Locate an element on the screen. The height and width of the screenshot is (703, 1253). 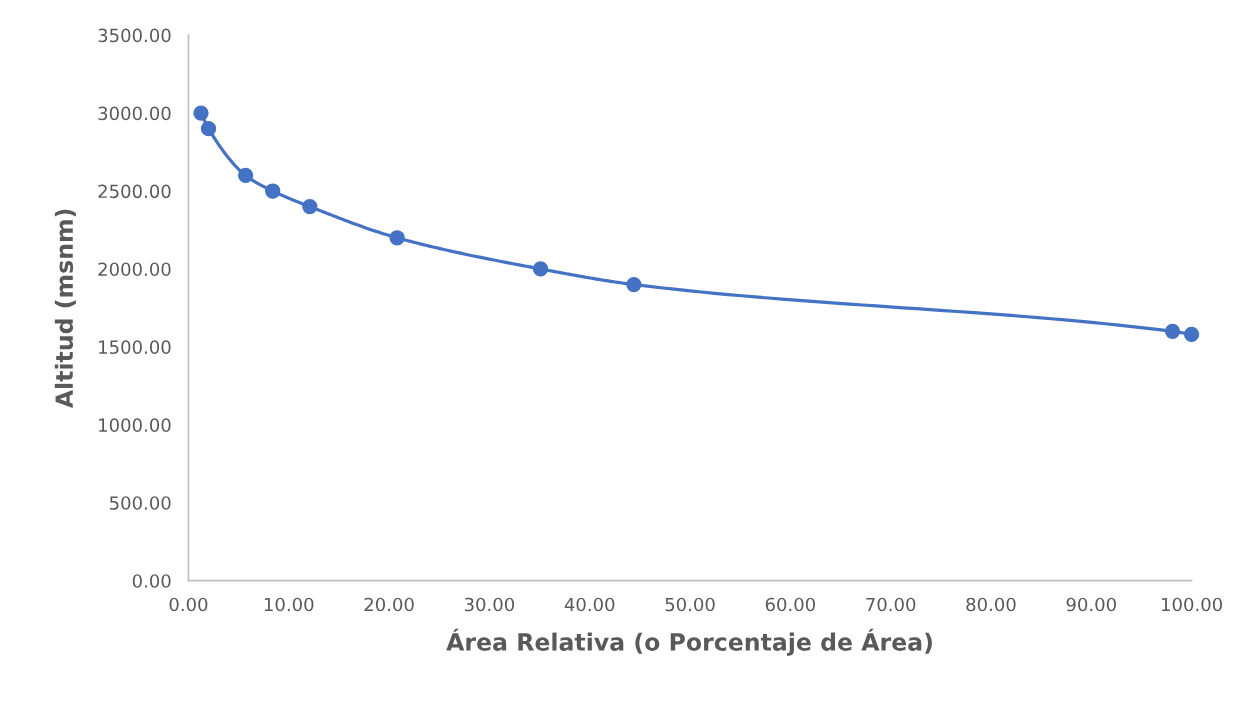
x-tick-label: 70.00 is located at coordinates (891, 604).